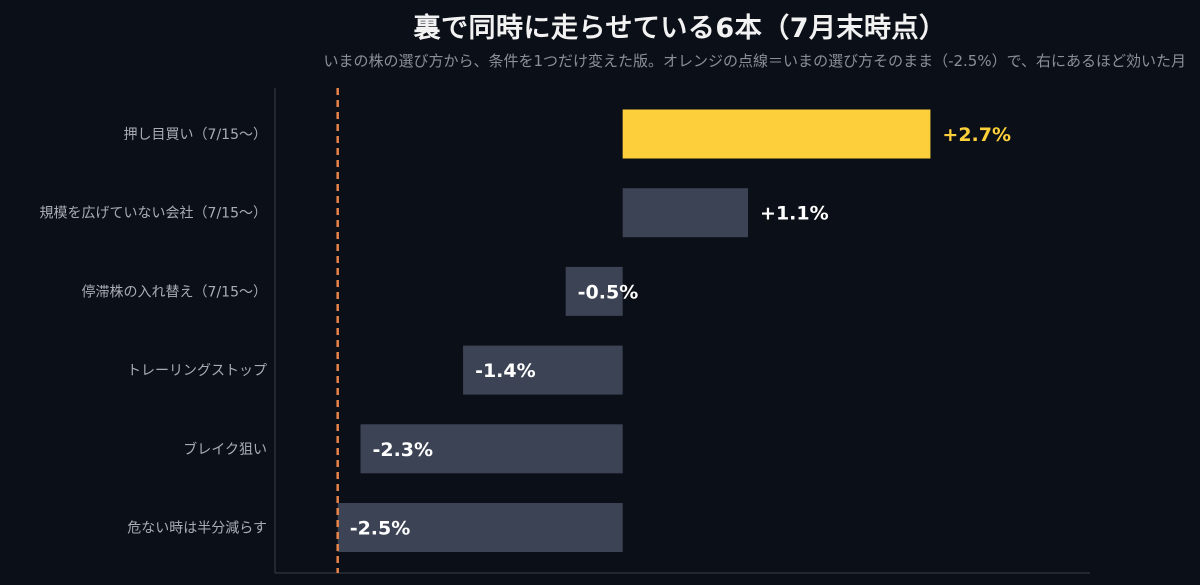 The height and width of the screenshot is (585, 1200). What do you see at coordinates (197, 528) in the screenshot?
I see `category-label-5: 危ない時は半分減らす` at bounding box center [197, 528].